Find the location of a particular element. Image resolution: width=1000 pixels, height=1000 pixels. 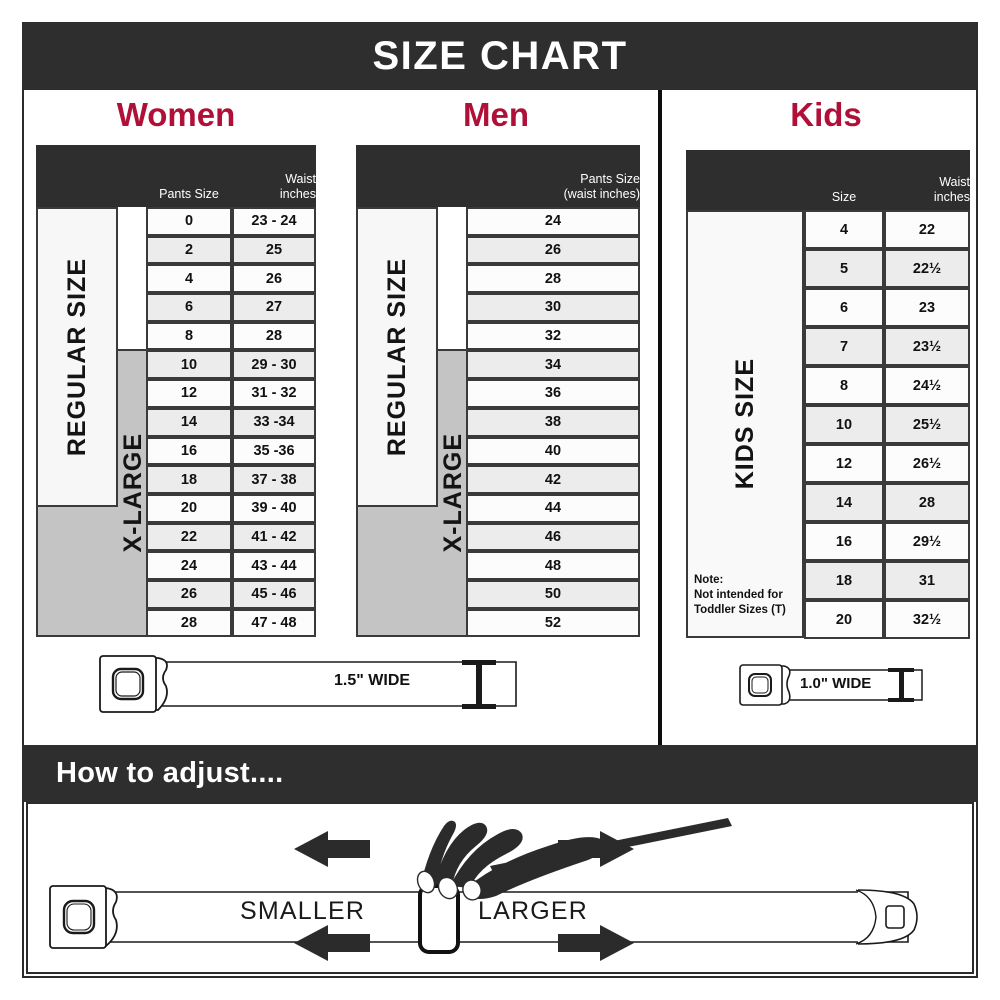

women-belt-width-label: 1.5" WIDE is located at coordinates (372, 680).